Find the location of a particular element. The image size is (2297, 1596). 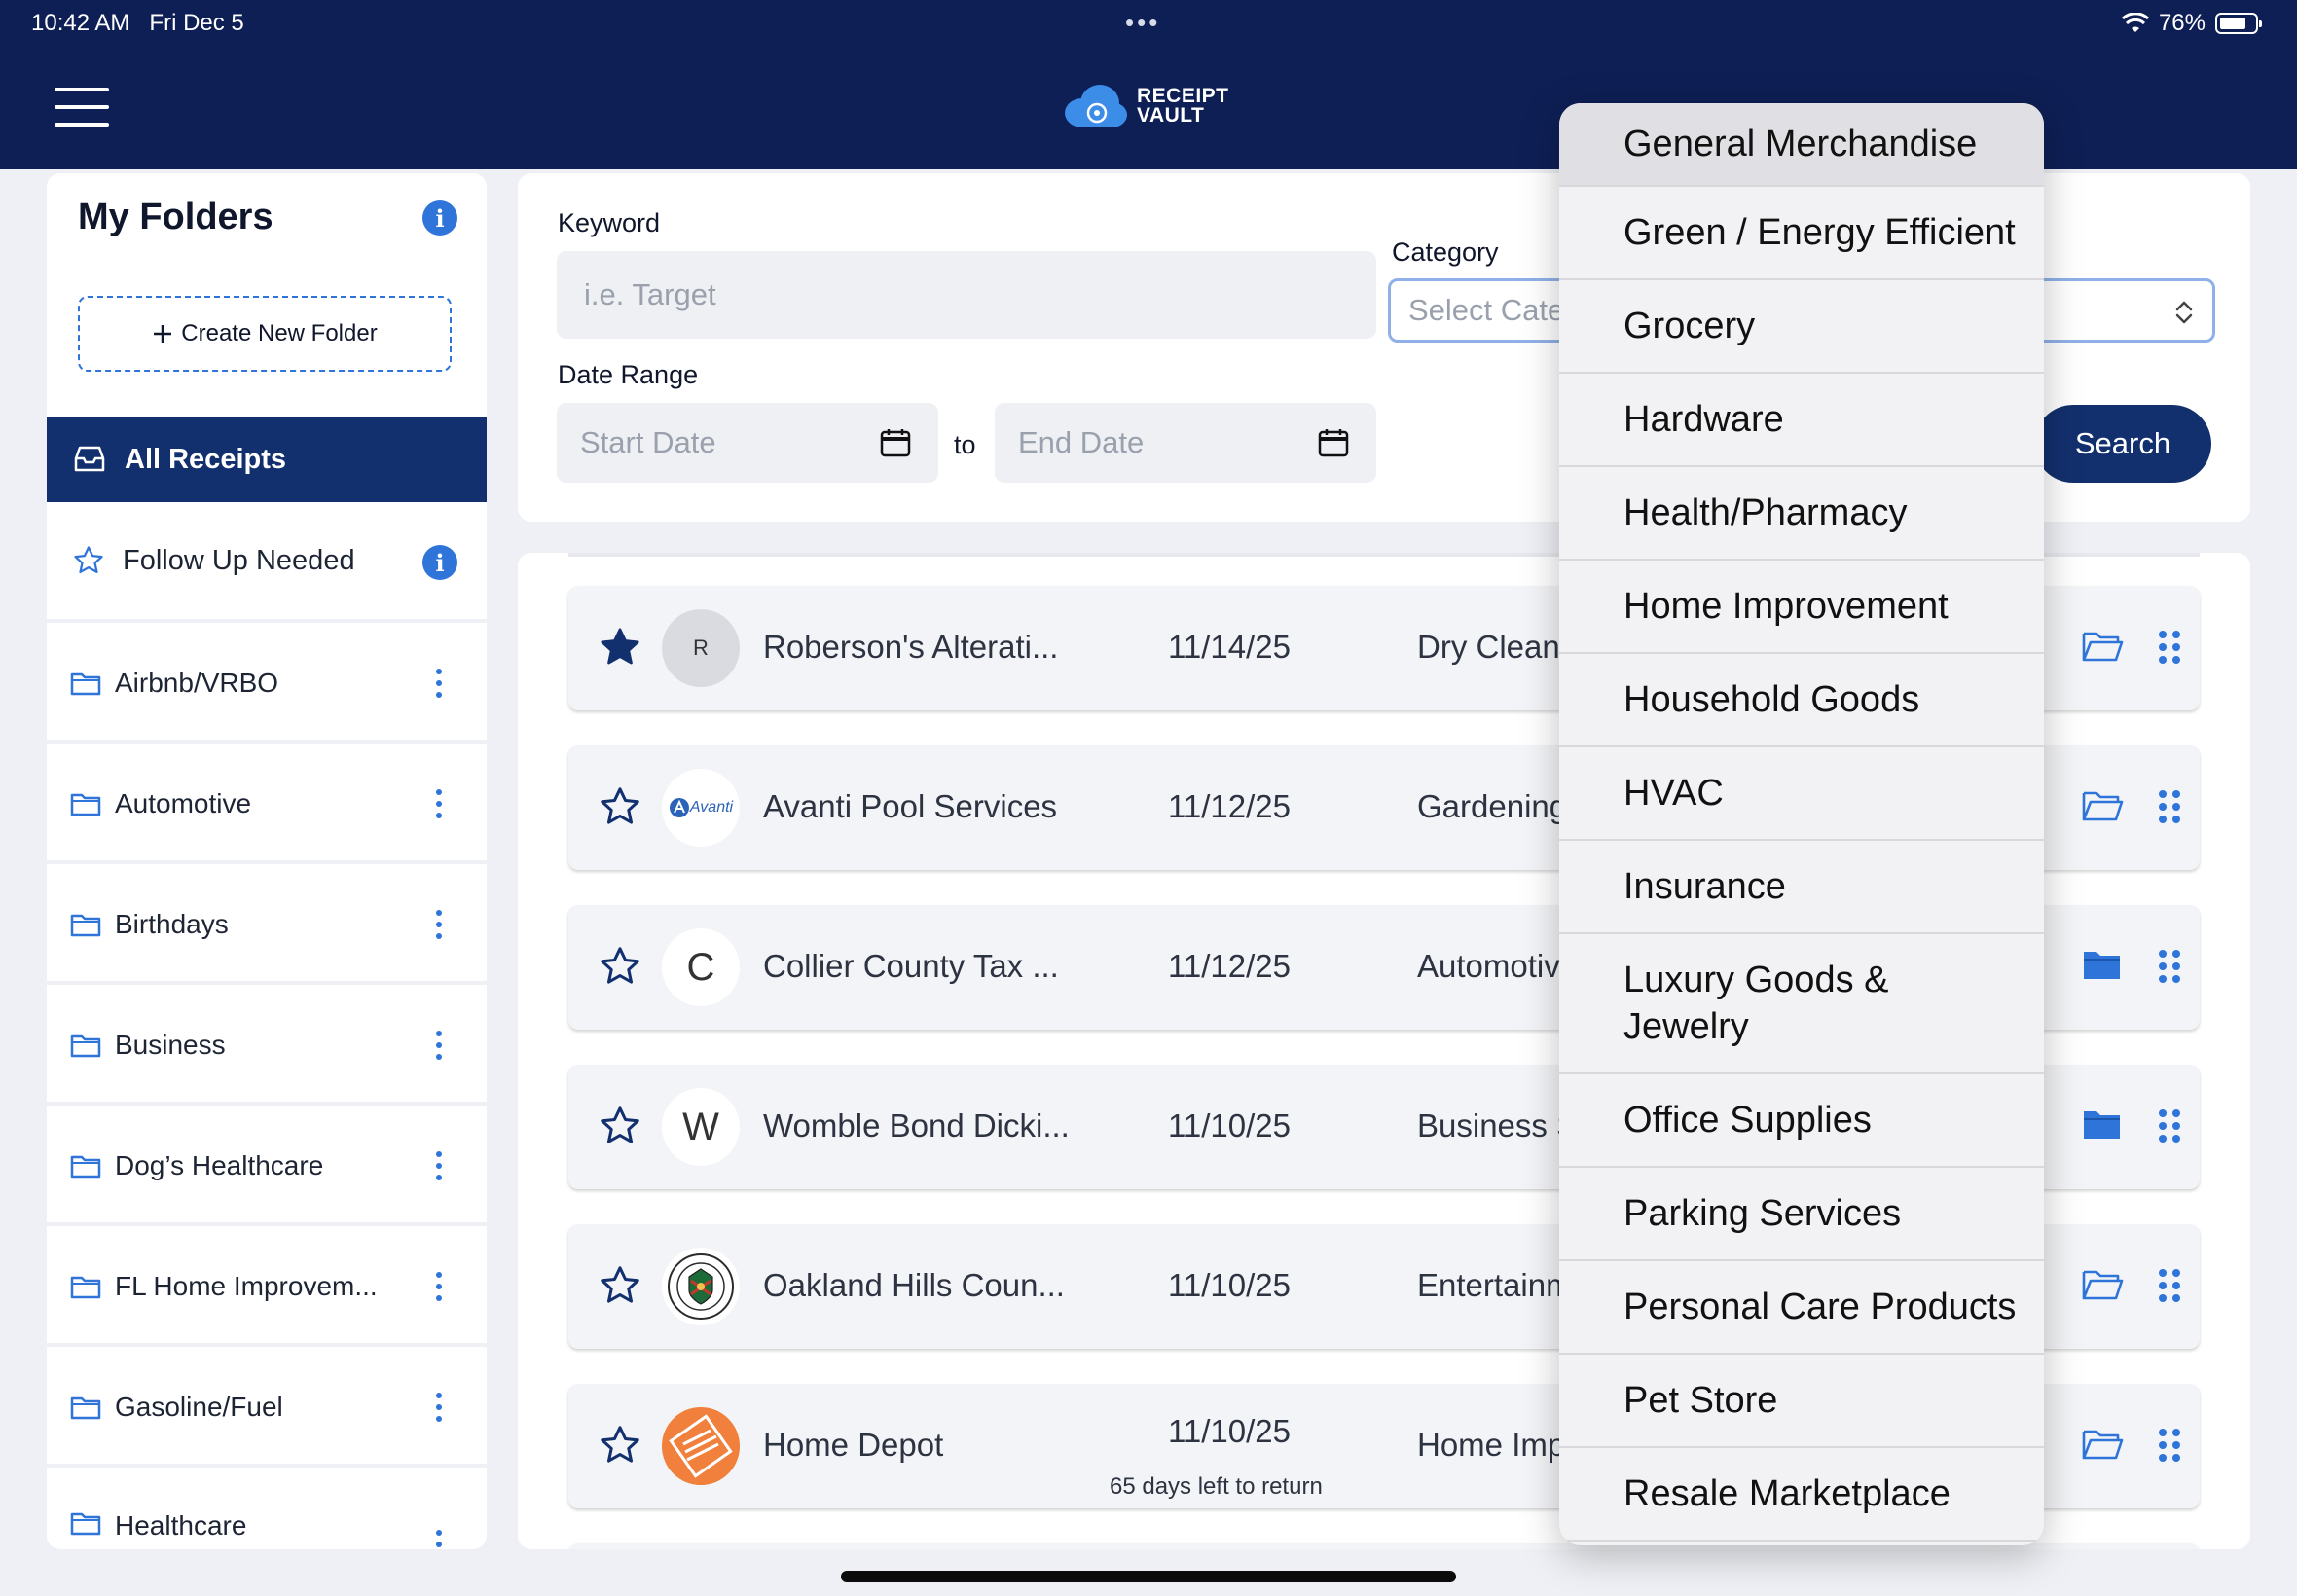

logo-line-1: RECEIPT is located at coordinates (1183, 96).